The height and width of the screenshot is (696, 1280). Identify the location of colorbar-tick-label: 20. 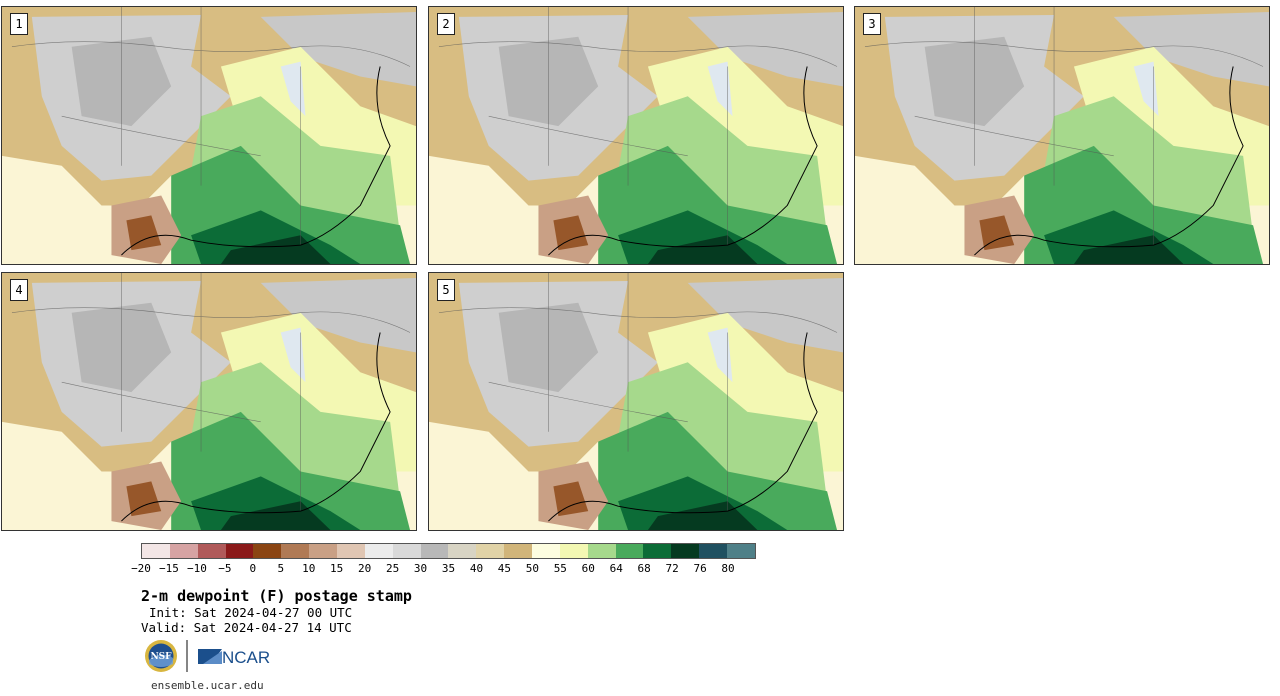
(365, 568).